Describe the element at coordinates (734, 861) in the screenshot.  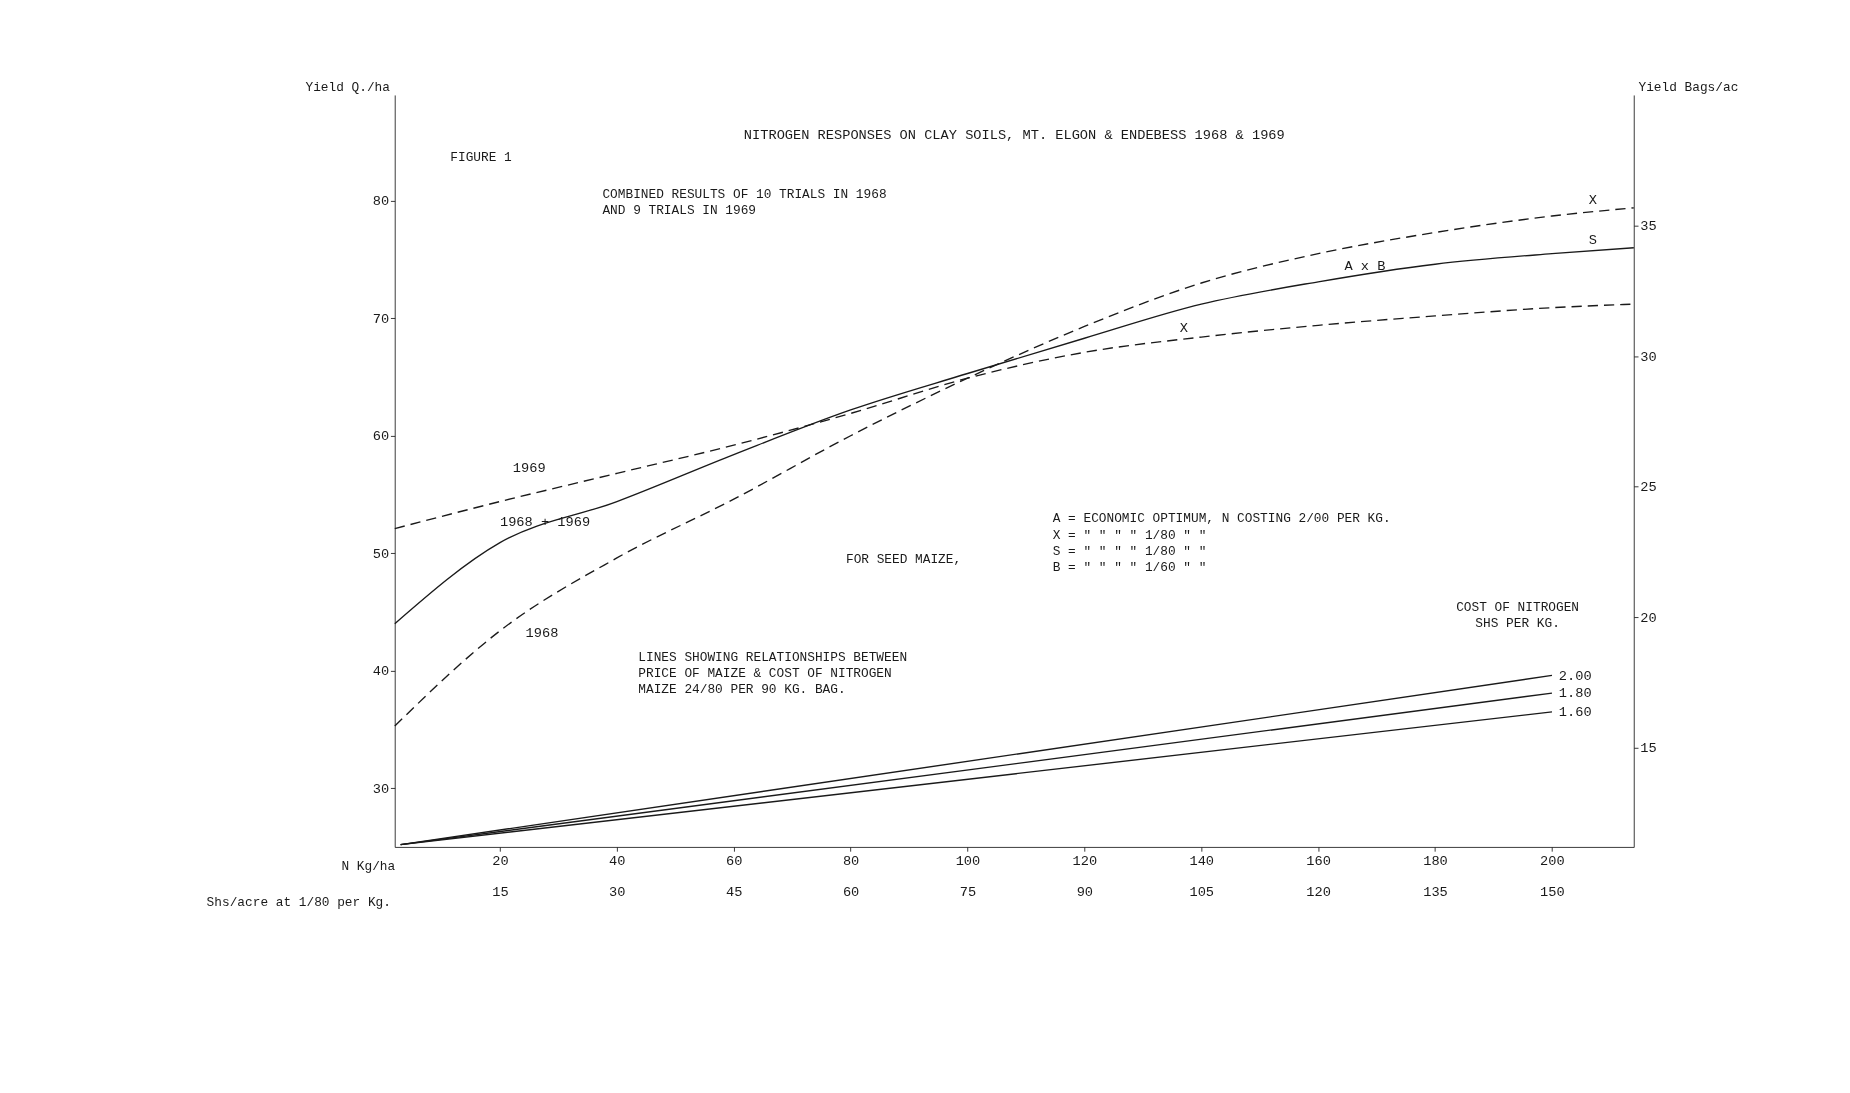
I see `x-tick-label: 60` at that location.